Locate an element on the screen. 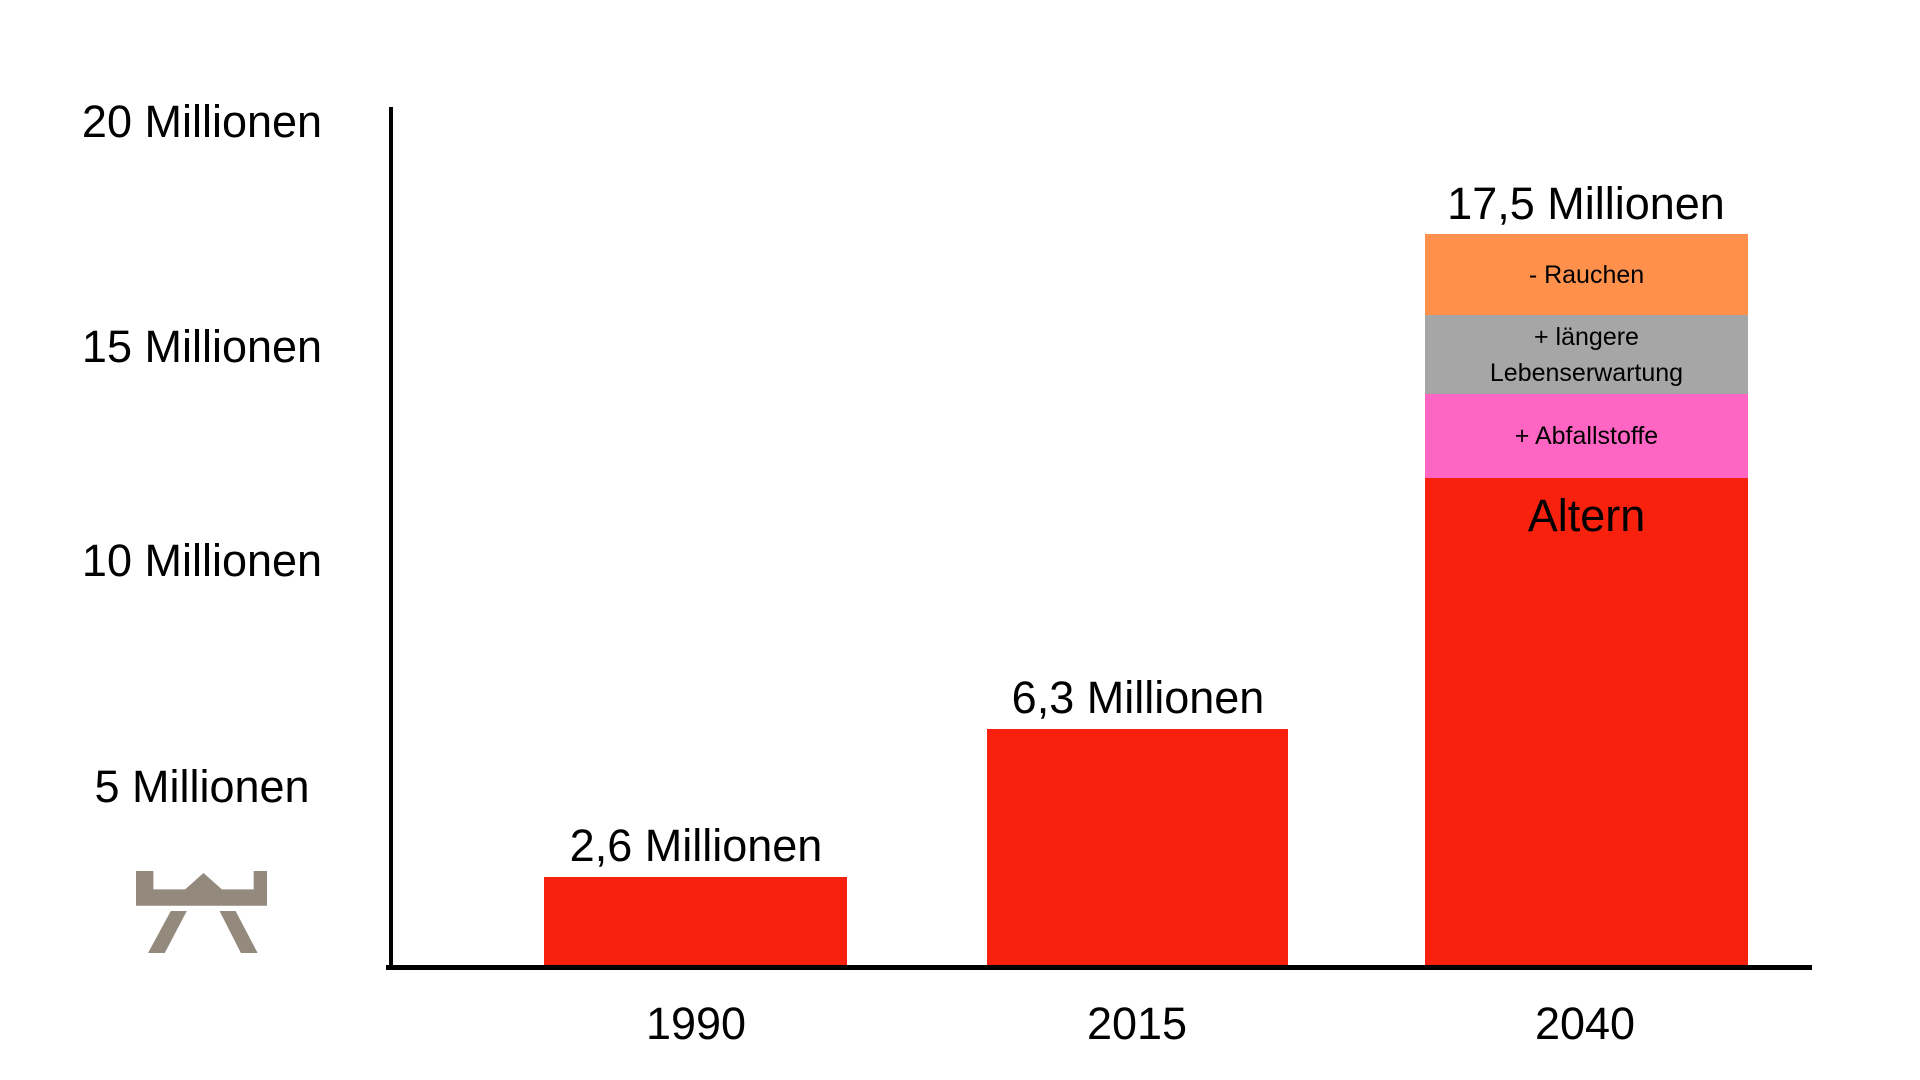  y-axis-tick-label-10m: 10 Millionen is located at coordinates (202, 560).